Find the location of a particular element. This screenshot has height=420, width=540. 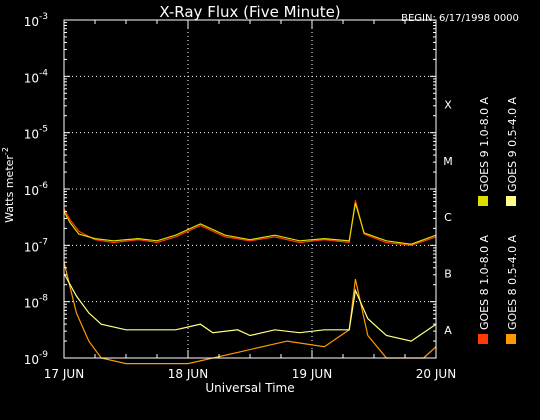

y-tick-label: 10⁻⁸ is located at coordinates (36, 302).